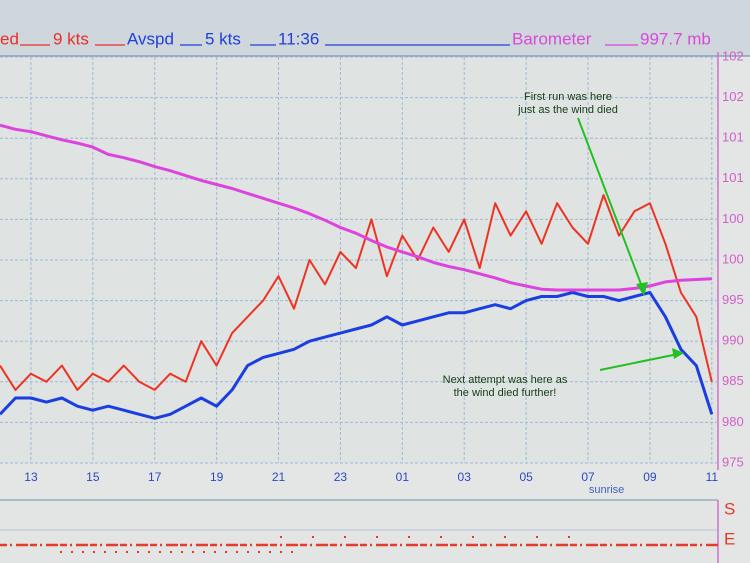 The image size is (750, 563). Describe the element at coordinates (526, 477) in the screenshot. I see `x-tick-label: 05` at that location.